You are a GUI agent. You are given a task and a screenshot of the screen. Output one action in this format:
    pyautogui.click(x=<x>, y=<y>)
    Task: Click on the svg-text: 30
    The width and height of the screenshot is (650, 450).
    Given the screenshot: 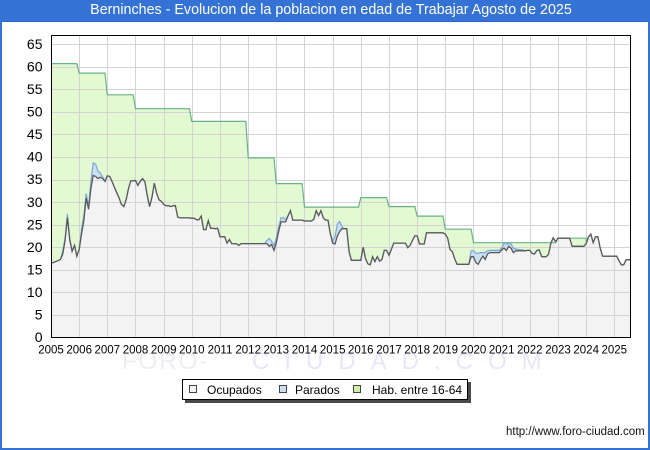 What is the action you would take?
    pyautogui.click(x=35, y=202)
    